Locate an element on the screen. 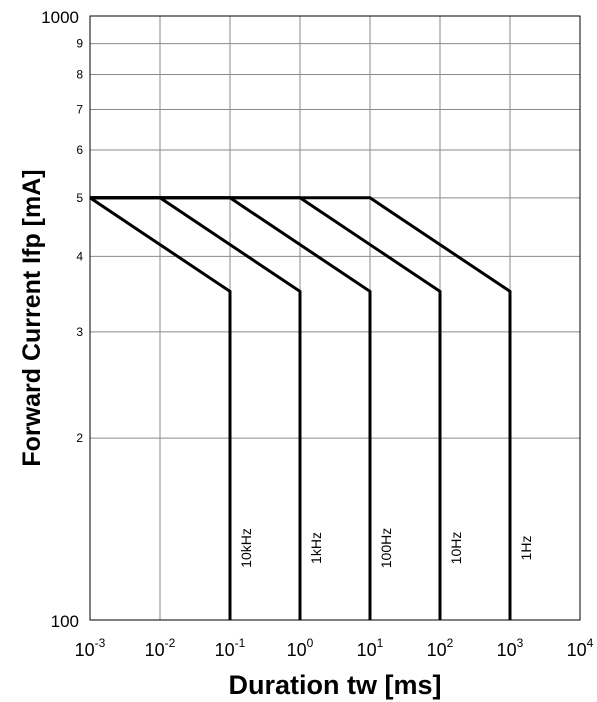 This screenshot has width=597, height=702. x-tick-exponent: 0 is located at coordinates (310, 643).